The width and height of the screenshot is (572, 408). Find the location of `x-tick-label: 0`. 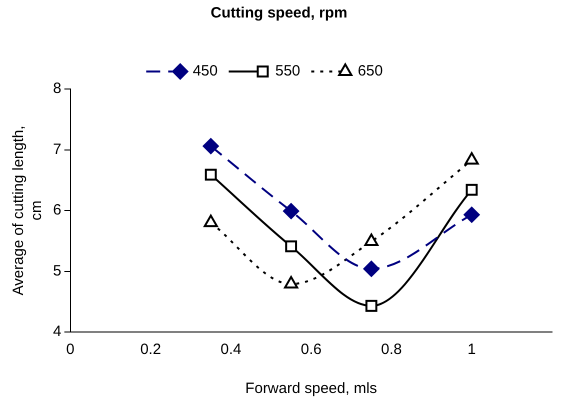

x-tick-label: 0 is located at coordinates (70, 349).